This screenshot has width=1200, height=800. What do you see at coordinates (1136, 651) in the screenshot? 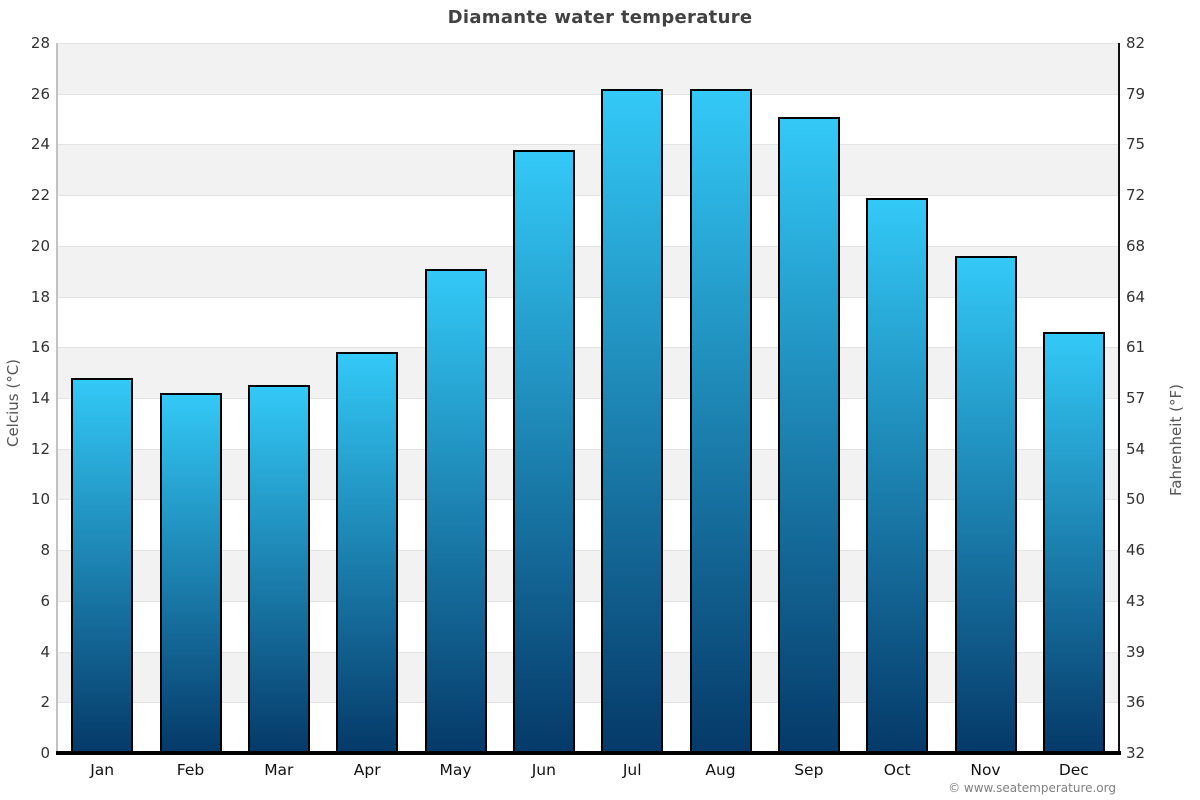
I see `fahrenheit-tick-39: 39` at bounding box center [1136, 651].